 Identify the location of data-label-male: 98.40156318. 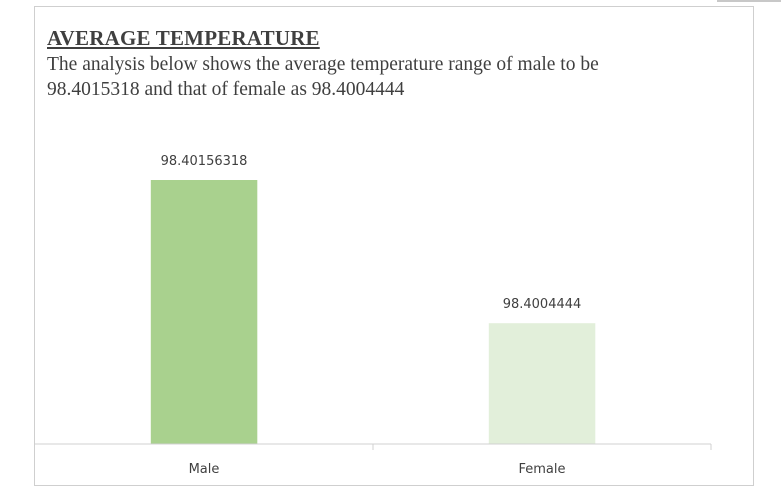
(204, 161).